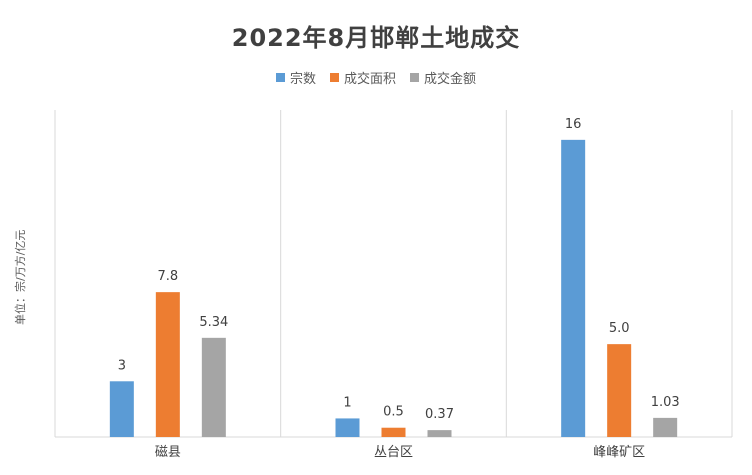 The image size is (752, 475). What do you see at coordinates (347, 402) in the screenshot?
I see `data-label: 1` at bounding box center [347, 402].